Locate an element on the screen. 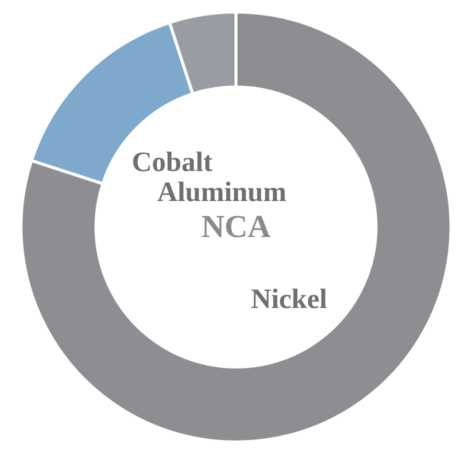 This screenshot has height=453, width=472. text: NCA is located at coordinates (236, 226).